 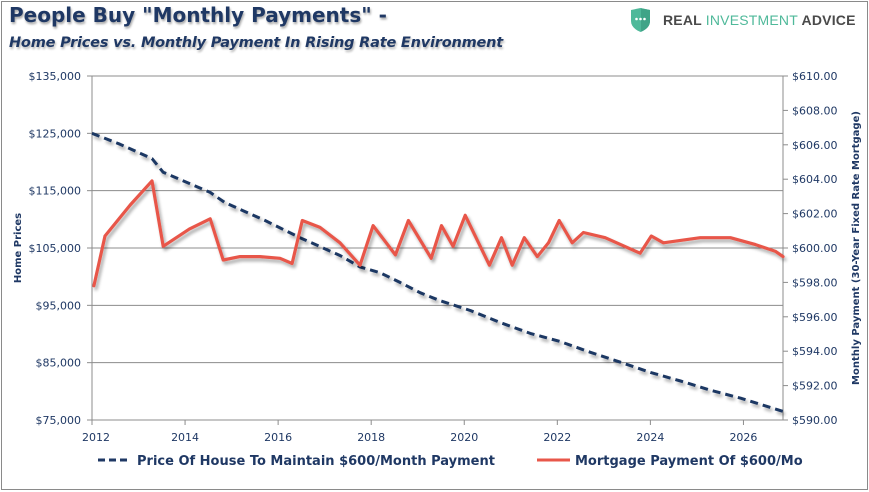 What do you see at coordinates (689, 461) in the screenshot?
I see `legend-label-mortgage-payment: Mortgage Payment Of $600/Mo` at bounding box center [689, 461].